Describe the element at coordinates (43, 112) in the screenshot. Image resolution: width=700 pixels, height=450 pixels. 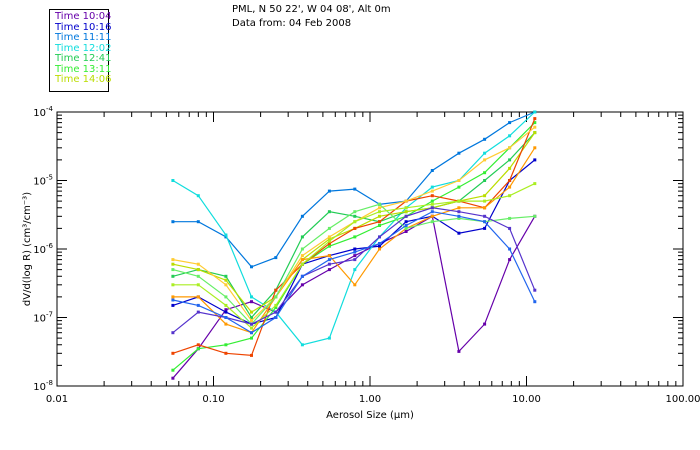
I see `y-tick-label: 10⁻⁴` at that location.